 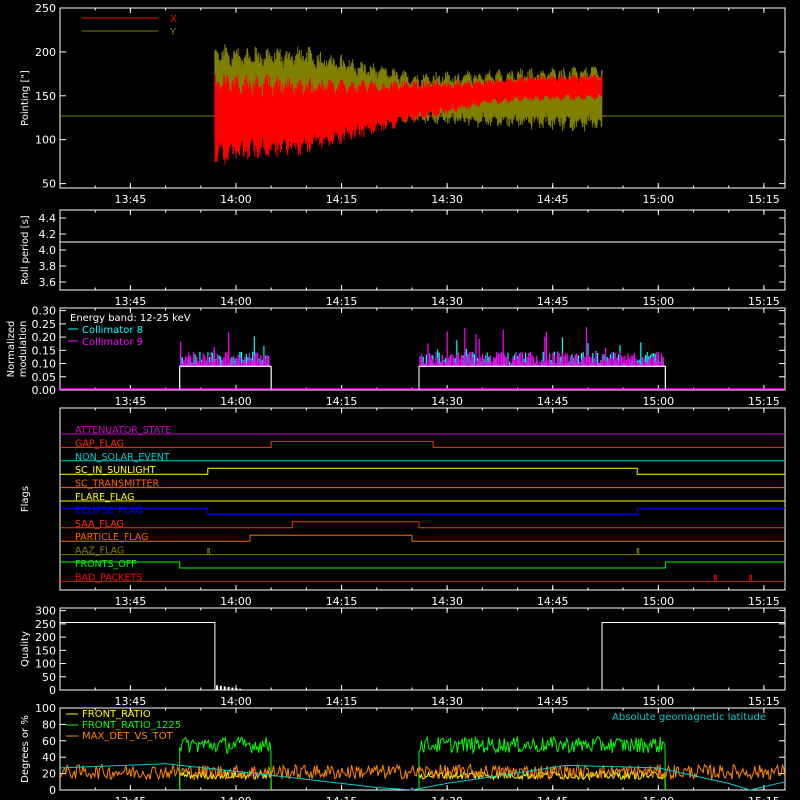 What do you see at coordinates (25, 649) in the screenshot?
I see `y-axis-label: Quality` at bounding box center [25, 649].